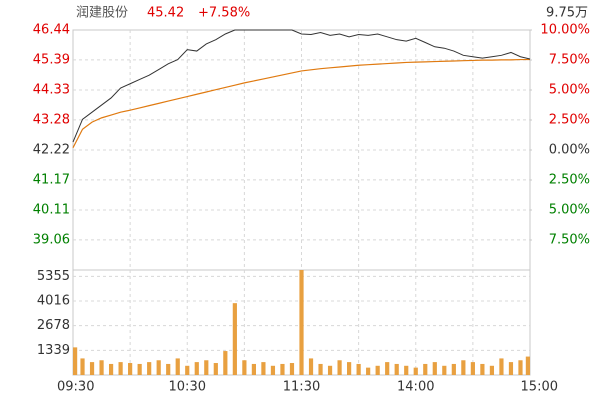 The height and width of the screenshot is (402, 598). What do you see at coordinates (165, 13) in the screenshot?
I see `price-label: 45.42` at bounding box center [165, 13].